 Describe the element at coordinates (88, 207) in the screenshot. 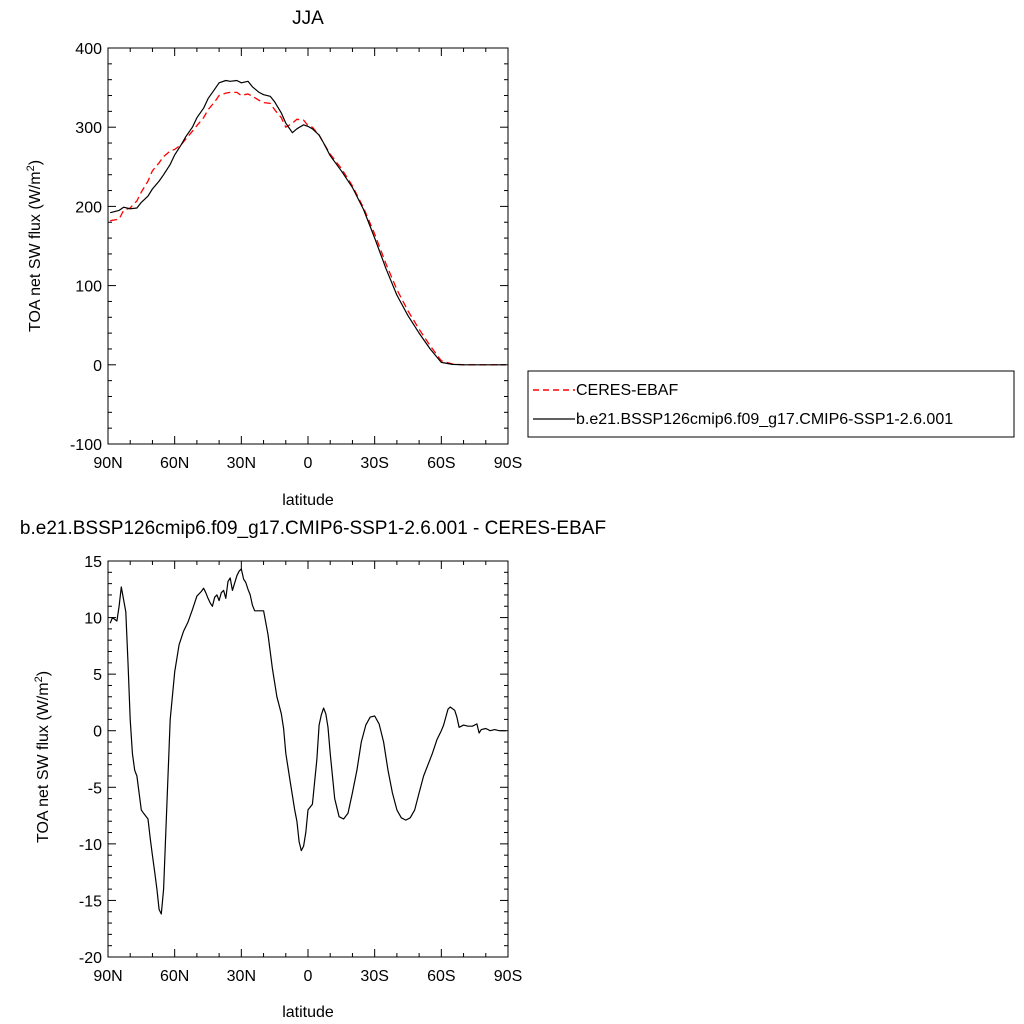

I see `y-tick-label: 200` at that location.